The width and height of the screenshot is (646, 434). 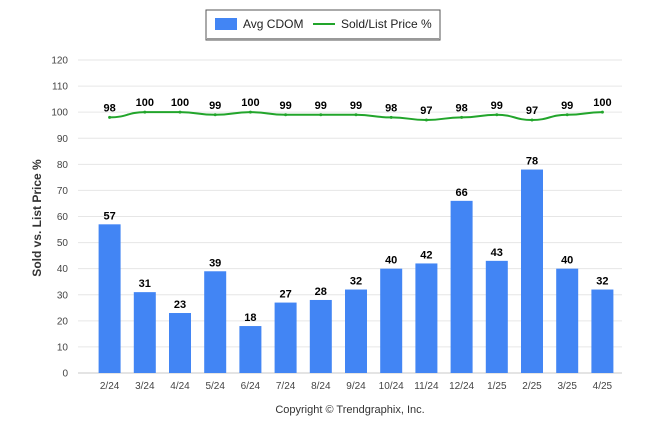 What do you see at coordinates (349, 410) in the screenshot?
I see `copyright-text: Copyright © Trendgraphix, Inc.` at bounding box center [349, 410].